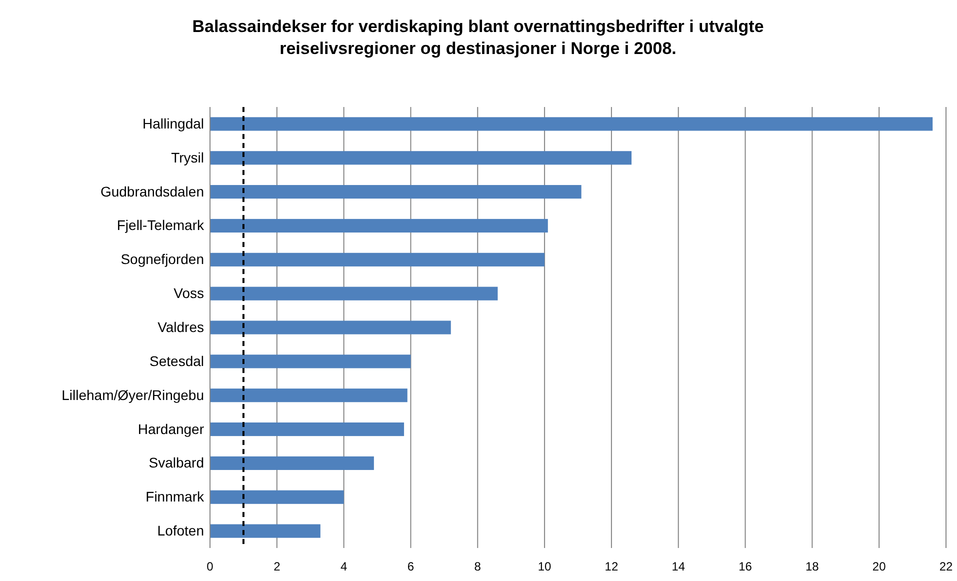 The height and width of the screenshot is (581, 957). What do you see at coordinates (173, 123) in the screenshot?
I see `y-tick-label: Hallingdal` at bounding box center [173, 123].